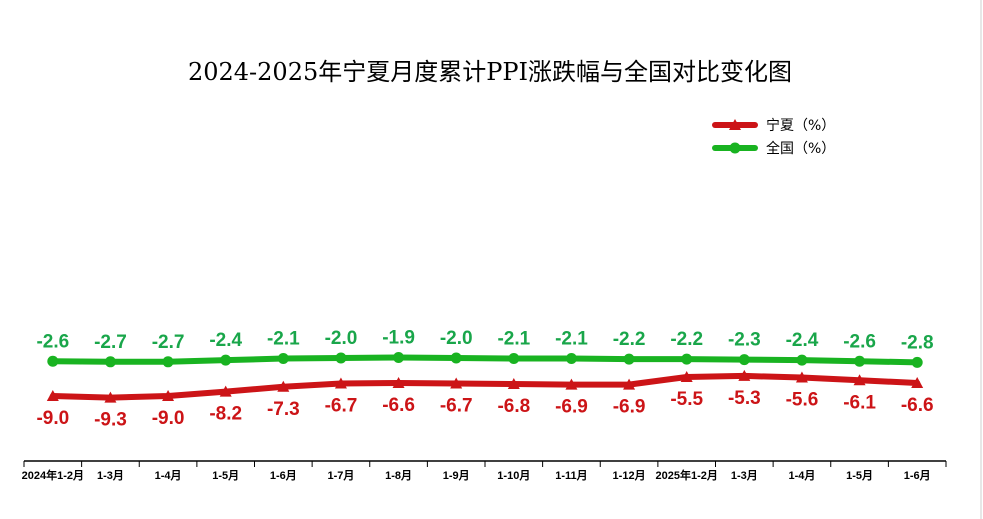  What do you see at coordinates (513, 406) in the screenshot?
I see `data-label-ningxia: -6.8` at bounding box center [513, 406].